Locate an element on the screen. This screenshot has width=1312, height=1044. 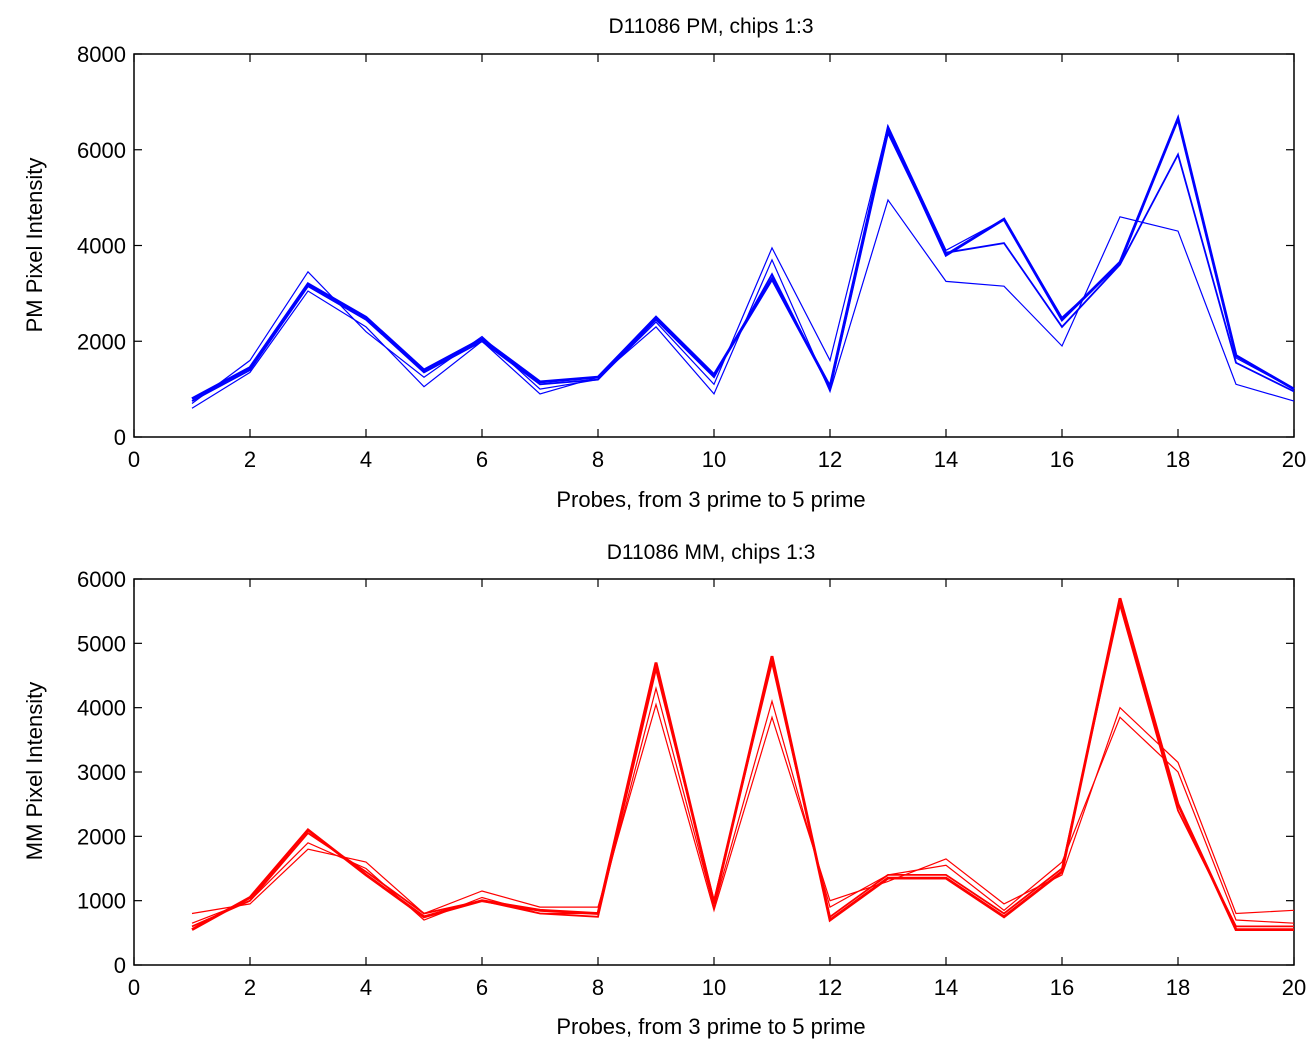
y-tick-label: 3000 is located at coordinates (101, 772).